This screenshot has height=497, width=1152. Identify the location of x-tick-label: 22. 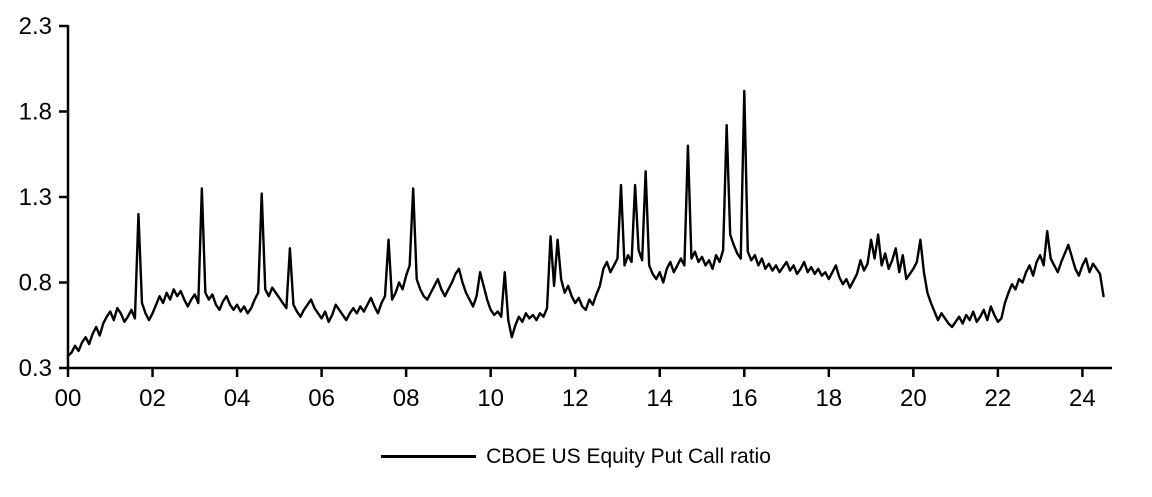
(998, 398).